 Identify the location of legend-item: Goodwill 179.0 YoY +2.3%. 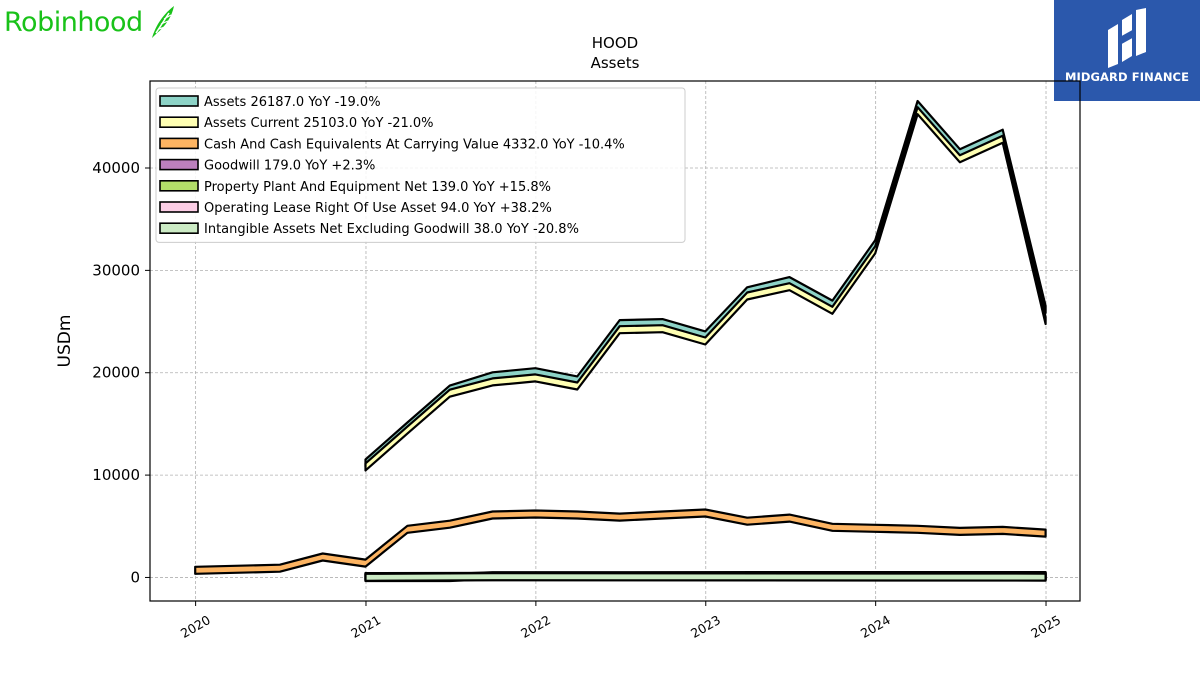
(267, 166).